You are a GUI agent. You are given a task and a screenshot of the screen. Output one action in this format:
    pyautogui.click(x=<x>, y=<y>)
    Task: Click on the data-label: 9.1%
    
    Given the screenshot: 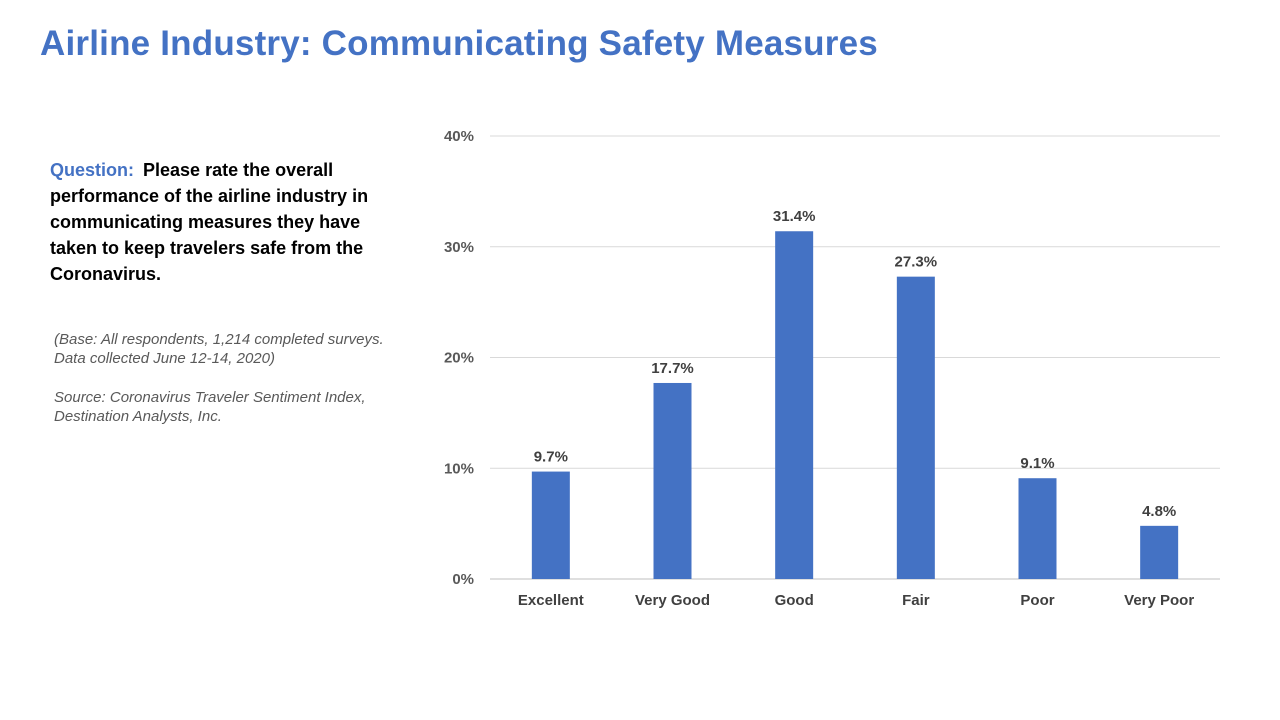 What is the action you would take?
    pyautogui.click(x=1037, y=463)
    